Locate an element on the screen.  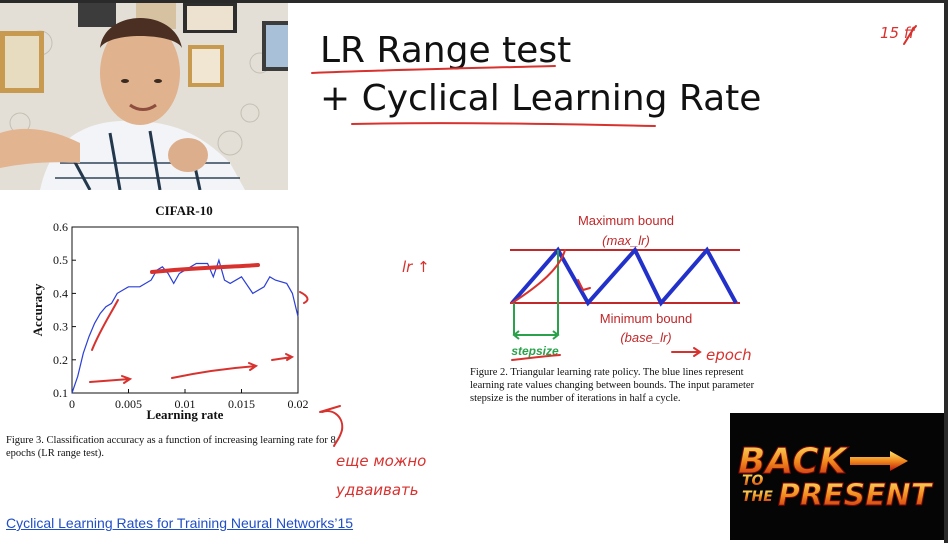
x-axis: 0 0.005 0.01 0.015 0.02 is located at coordinates (189, 400).